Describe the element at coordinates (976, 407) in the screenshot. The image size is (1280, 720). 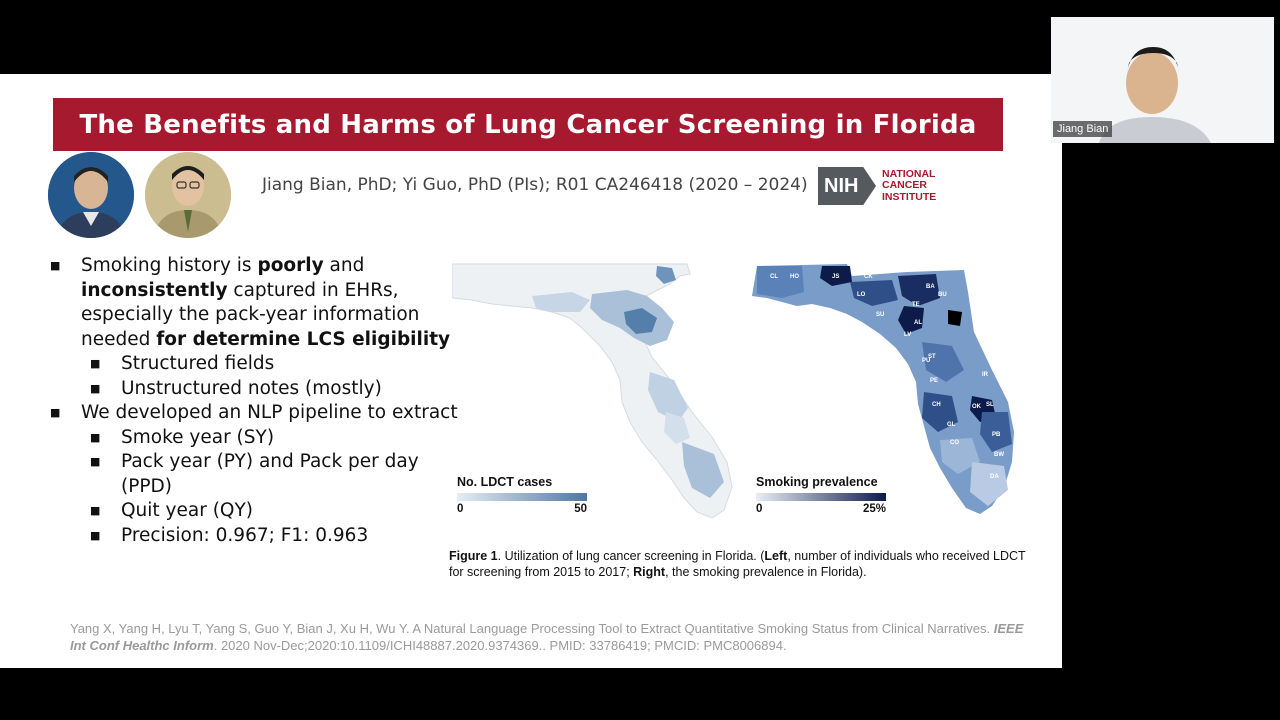
I see `county-label: OK` at that location.